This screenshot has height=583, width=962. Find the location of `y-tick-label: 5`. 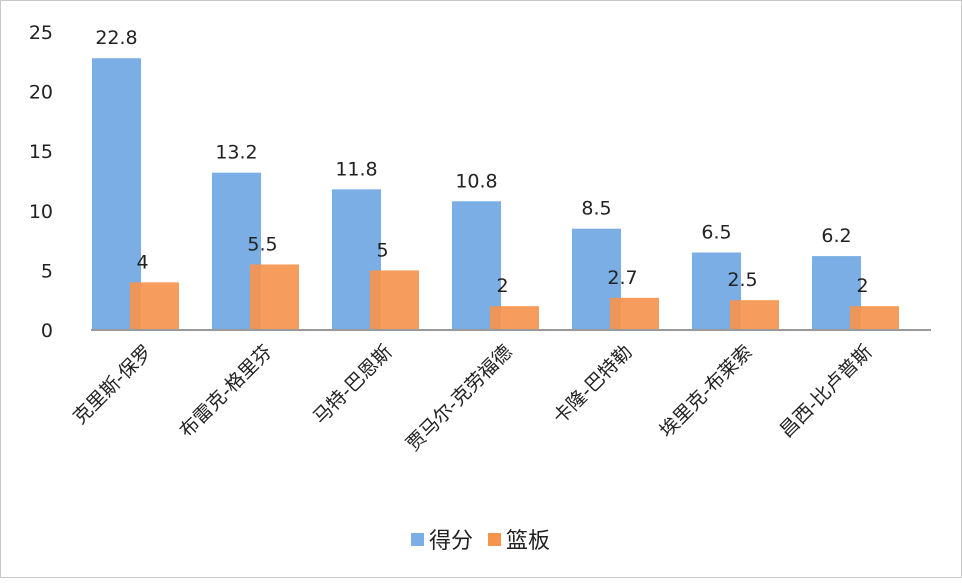

y-tick-label: 5 is located at coordinates (47, 271).